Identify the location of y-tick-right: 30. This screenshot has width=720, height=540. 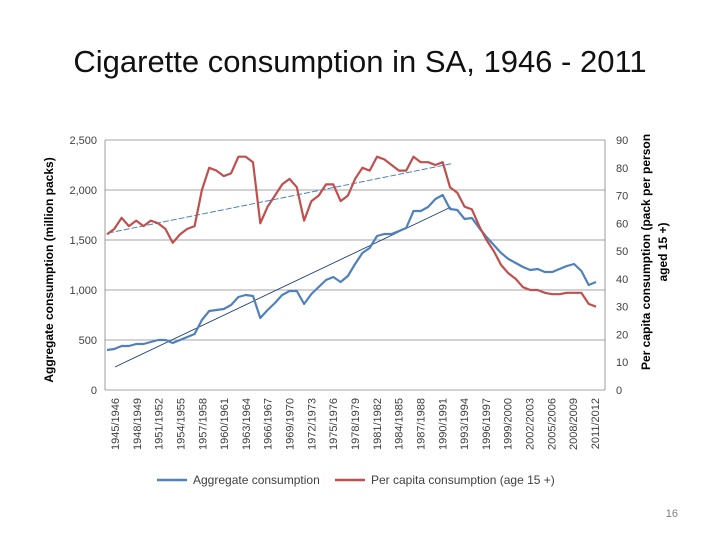
(622, 308).